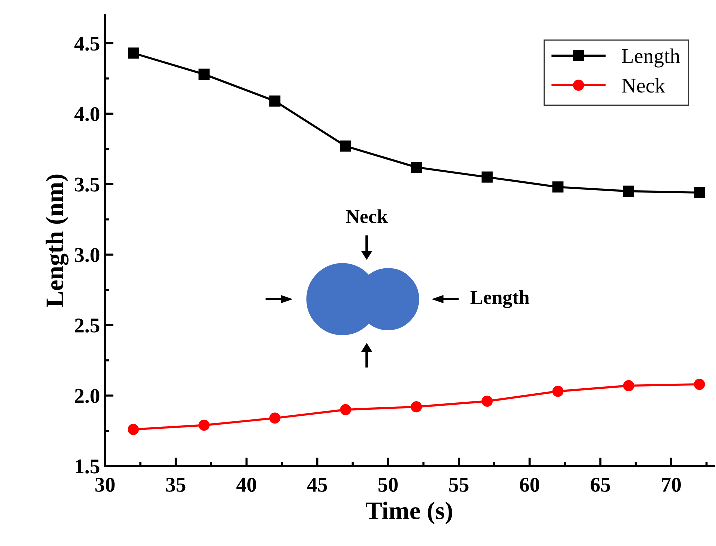 This screenshot has width=716, height=546. Describe the element at coordinates (644, 85) in the screenshot. I see `legend-label: Neck` at that location.